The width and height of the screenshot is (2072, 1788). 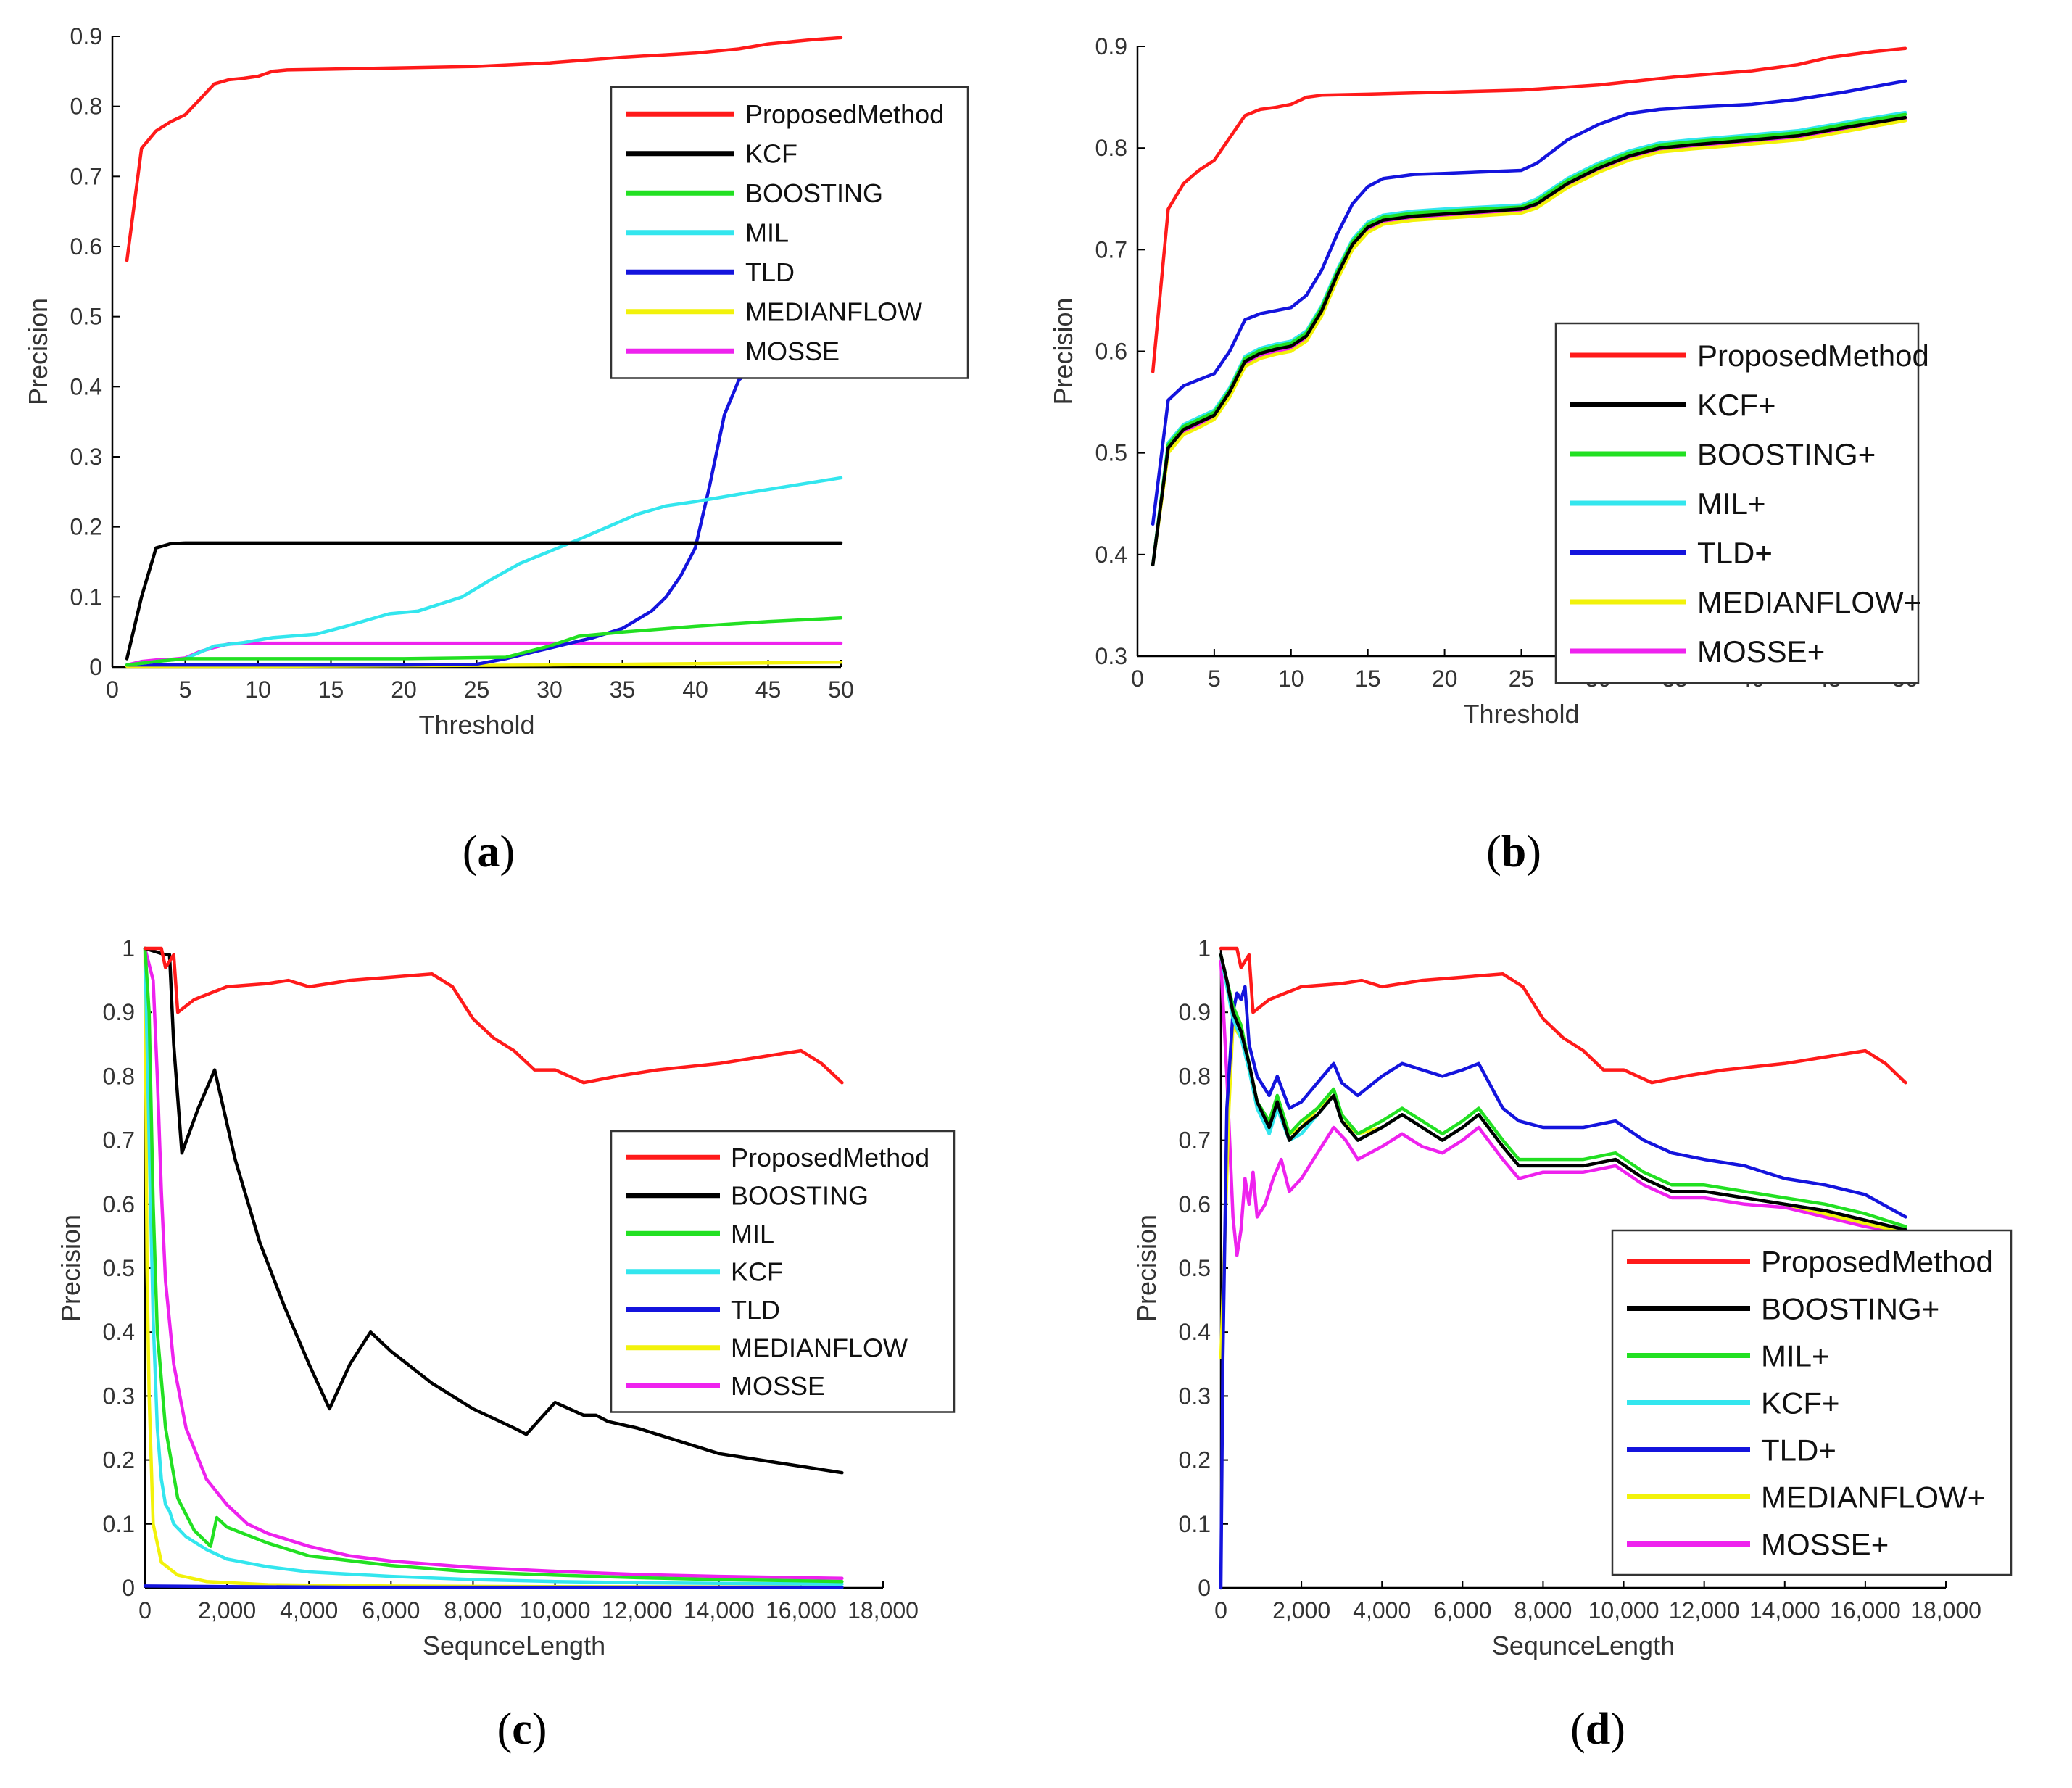 What do you see at coordinates (1445, 679) in the screenshot?
I see `x-tick-label: 20` at bounding box center [1445, 679].